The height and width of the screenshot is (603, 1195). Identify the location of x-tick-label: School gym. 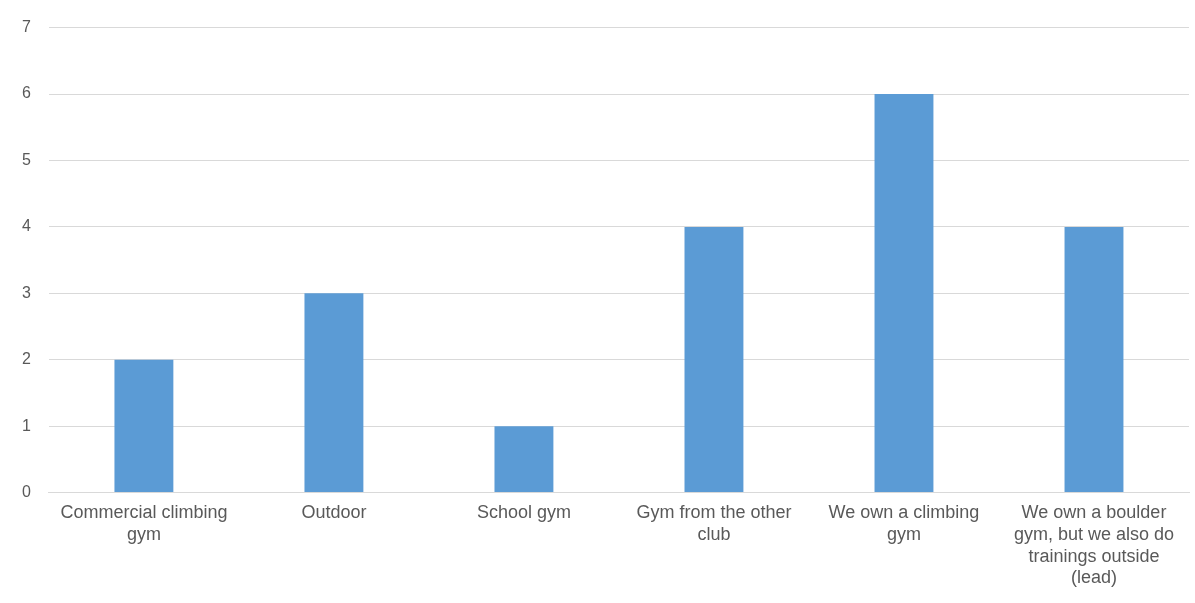
(523, 512).